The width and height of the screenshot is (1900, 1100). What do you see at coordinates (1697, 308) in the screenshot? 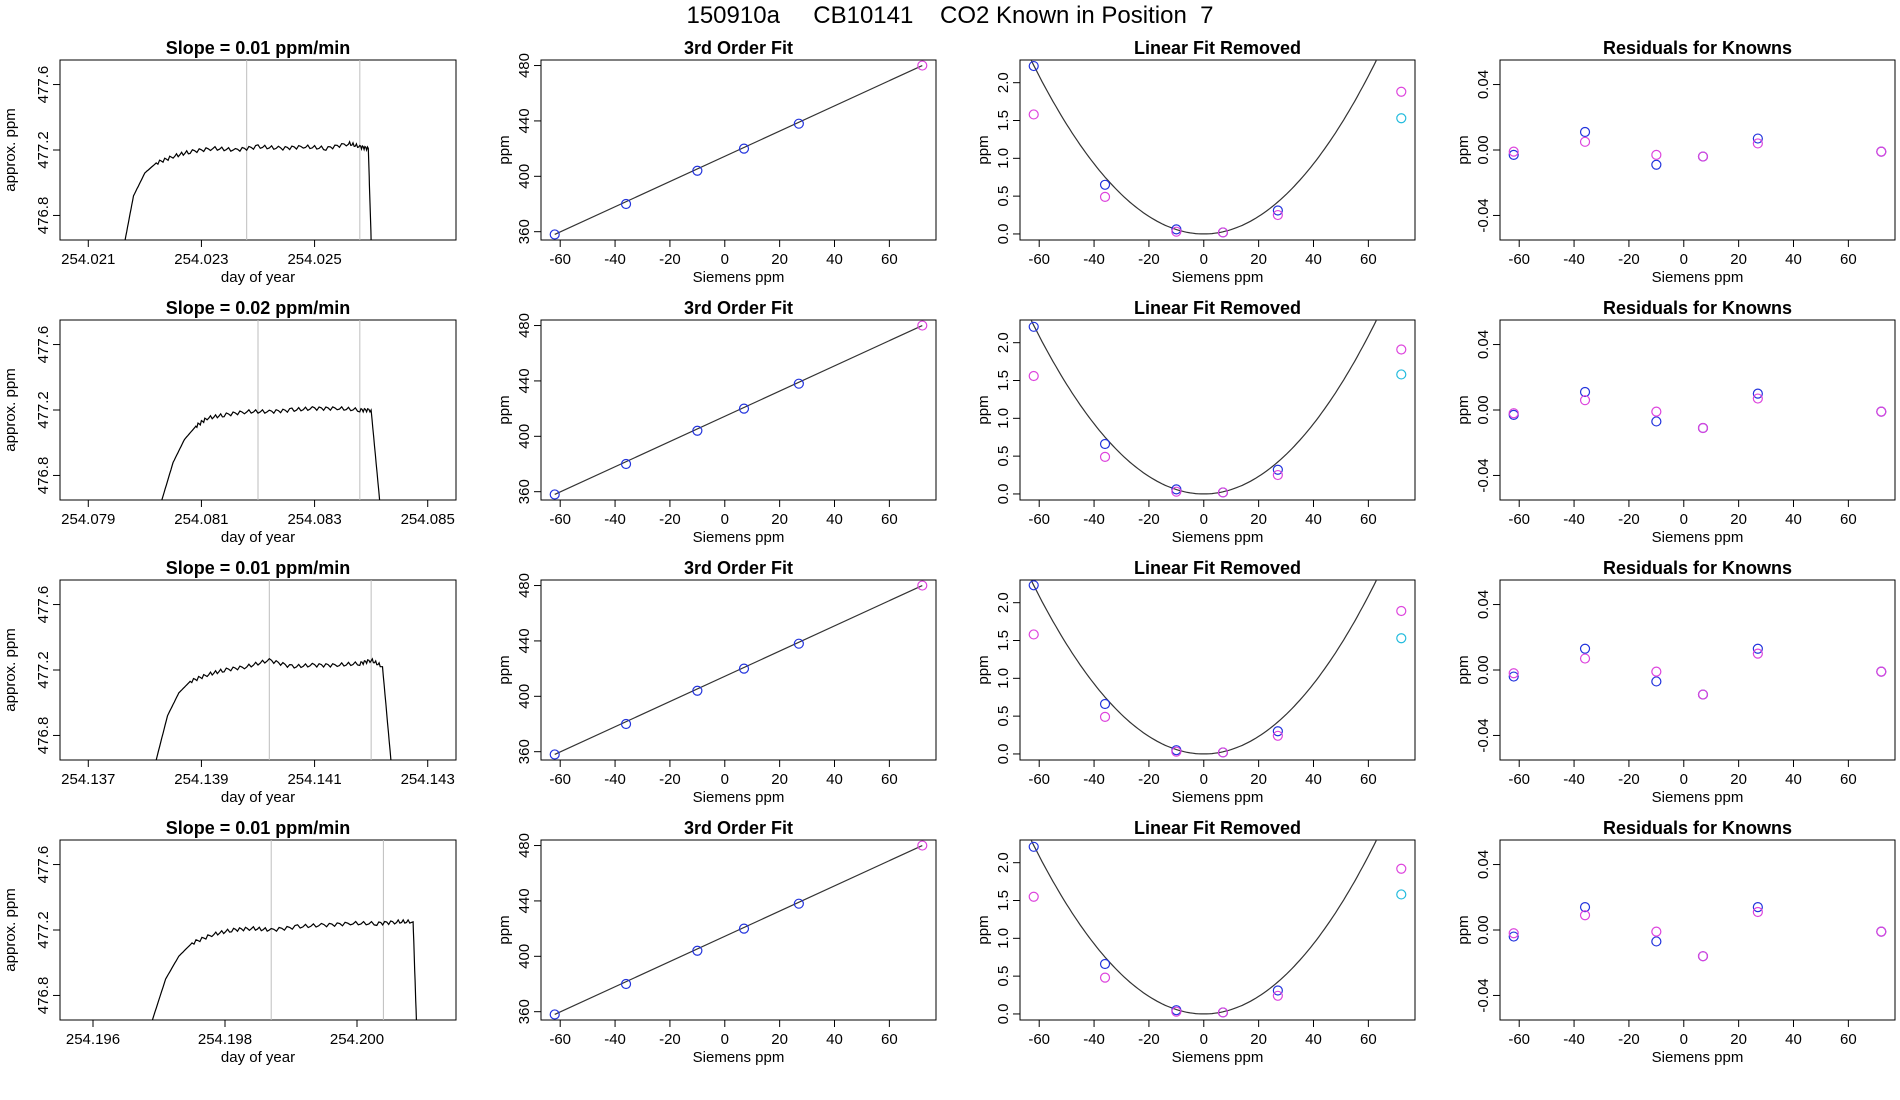
I see `panel-title: Residuals for Knowns` at bounding box center [1697, 308].